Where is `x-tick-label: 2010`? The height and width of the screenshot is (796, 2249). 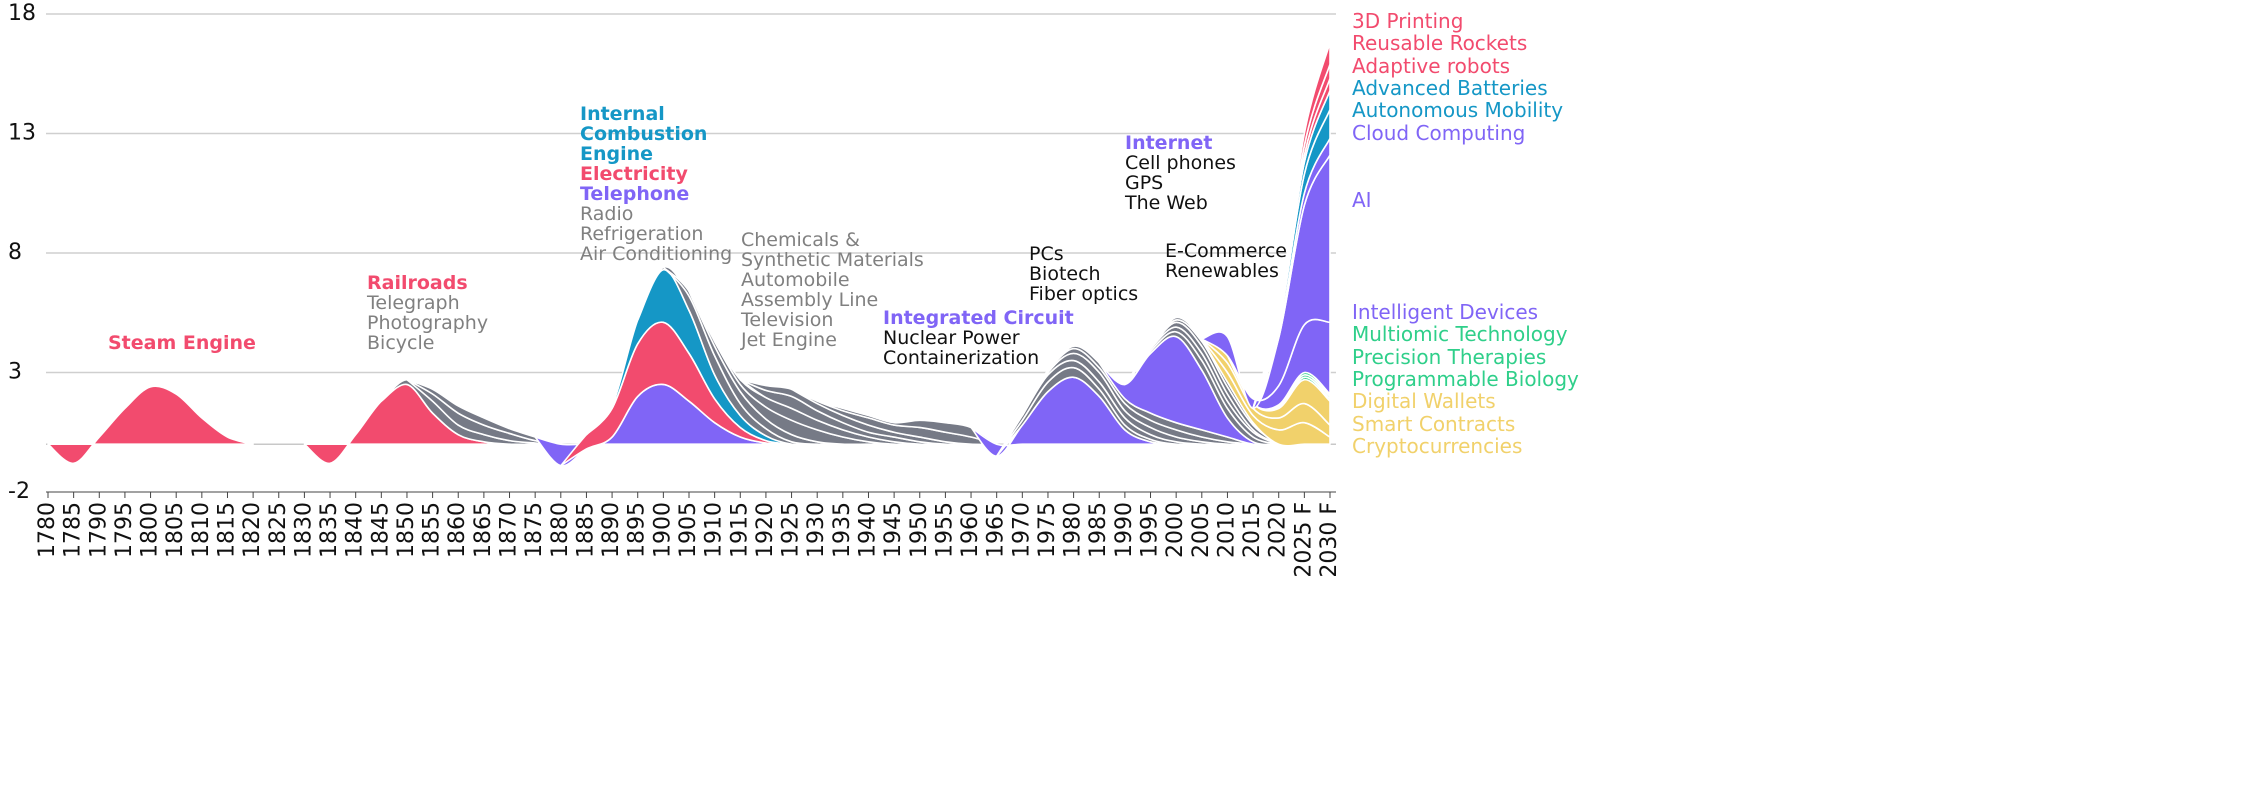
x-tick-label: 2010 is located at coordinates (1226, 530).